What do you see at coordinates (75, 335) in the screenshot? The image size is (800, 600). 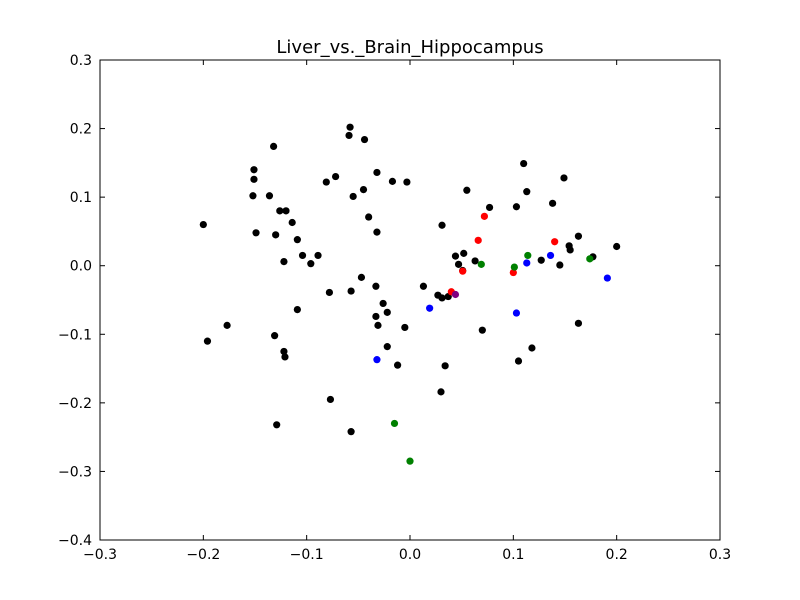 I see `y-tick-label: −0.1` at bounding box center [75, 335].